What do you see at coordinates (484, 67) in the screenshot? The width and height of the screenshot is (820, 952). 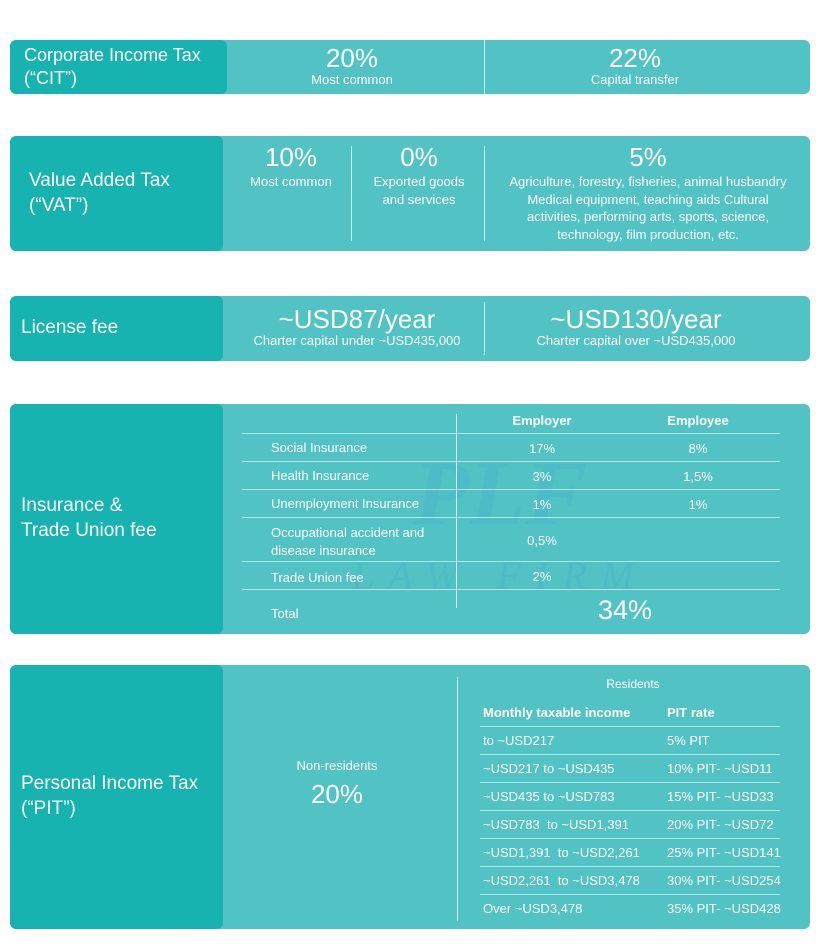 I see `cit-divider` at bounding box center [484, 67].